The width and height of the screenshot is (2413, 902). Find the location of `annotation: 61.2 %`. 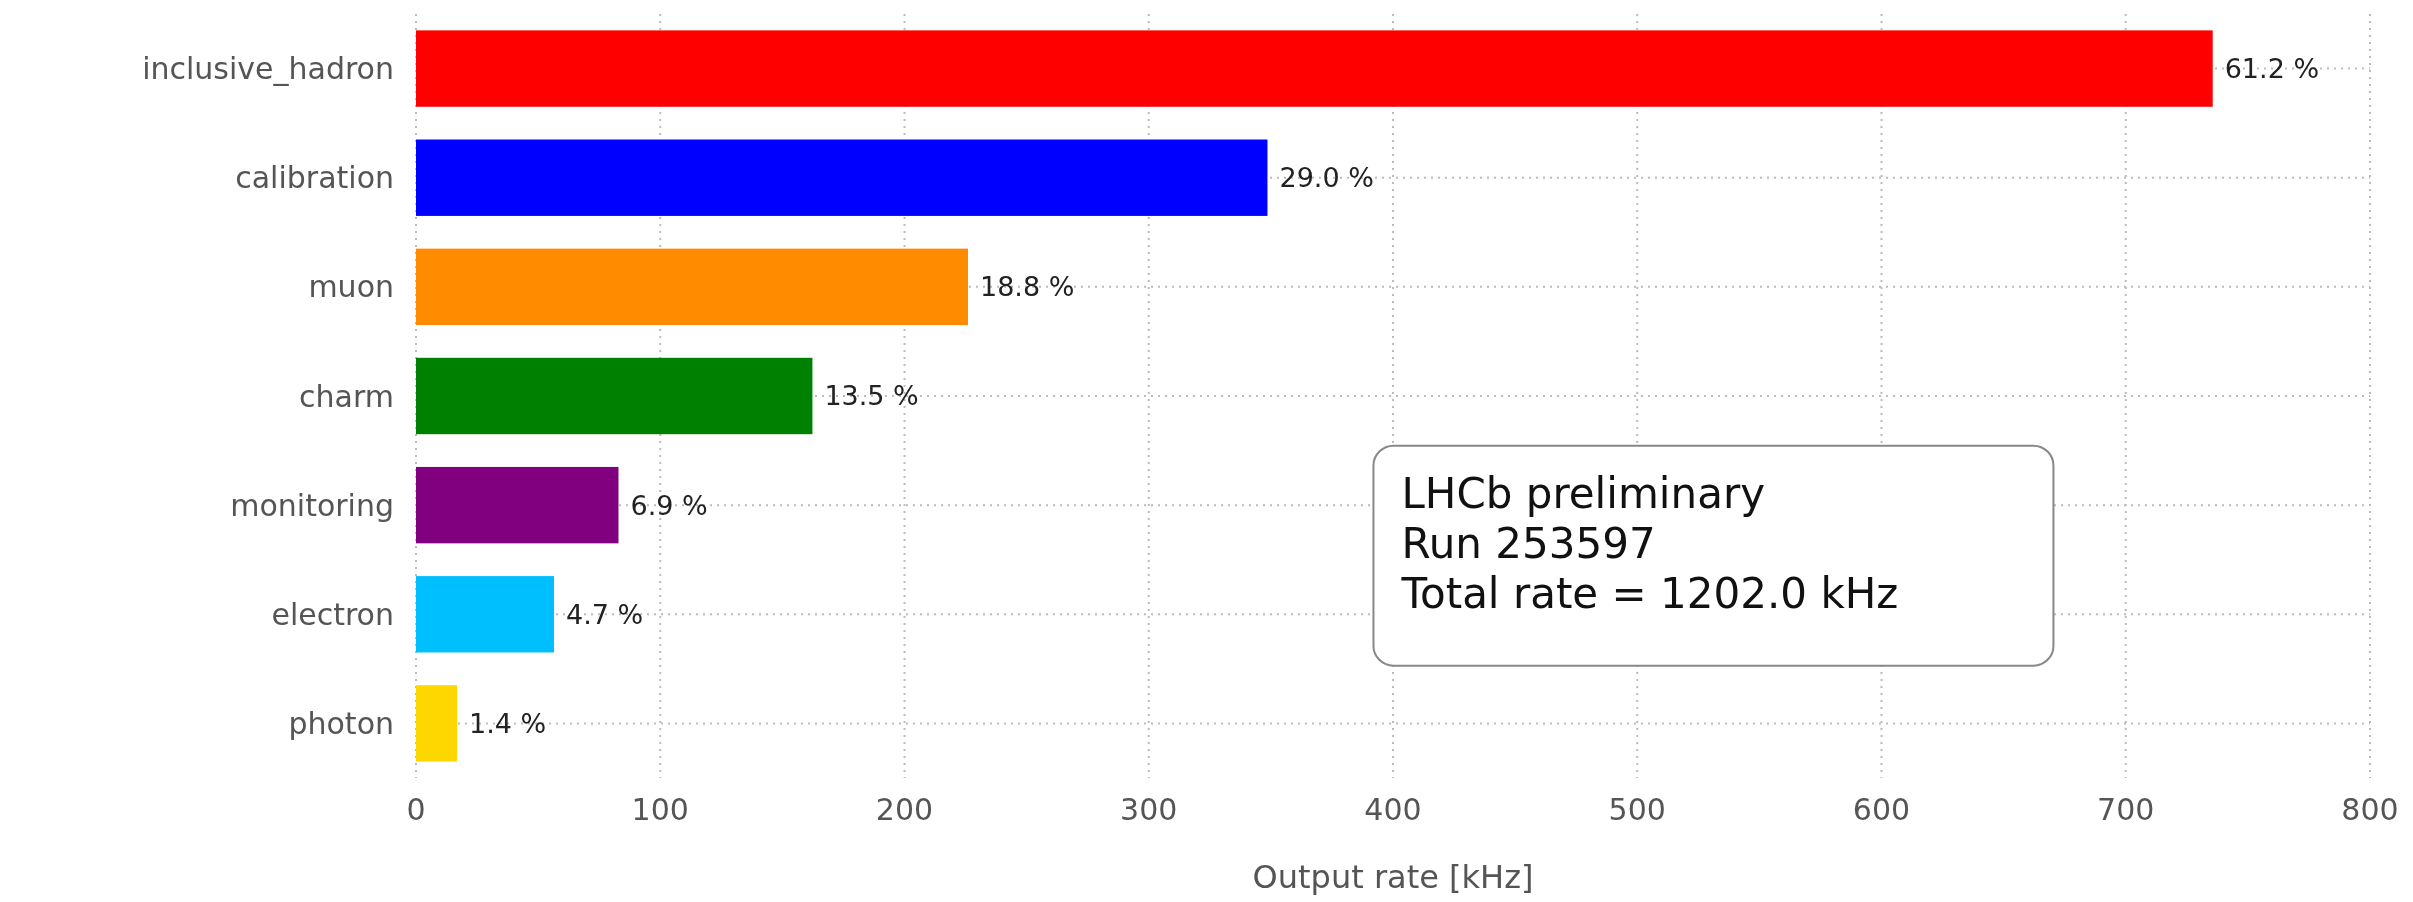

annotation: 61.2 % is located at coordinates (2272, 69).